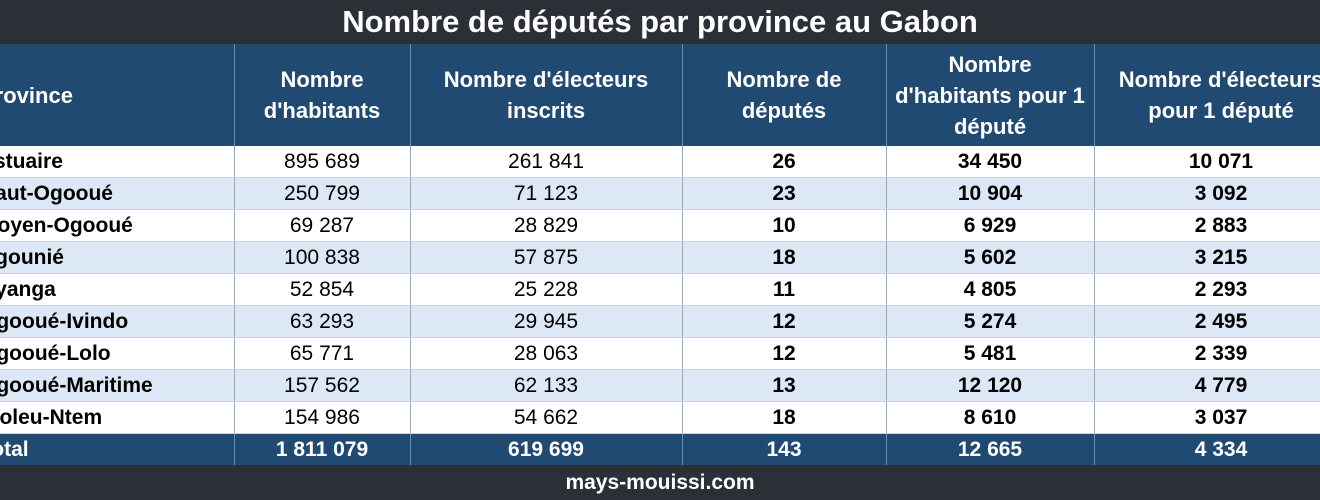  Describe the element at coordinates (546, 353) in the screenshot. I see `registered-voters-cell: 28 063` at that location.